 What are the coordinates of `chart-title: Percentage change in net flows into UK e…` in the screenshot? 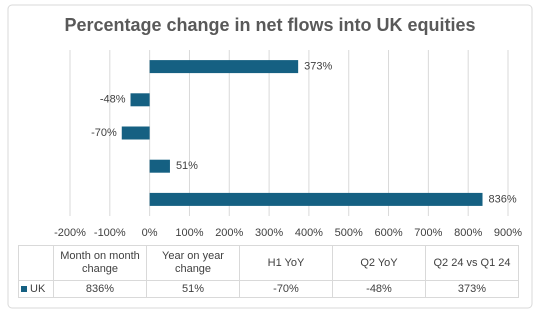 It's located at (269, 25).